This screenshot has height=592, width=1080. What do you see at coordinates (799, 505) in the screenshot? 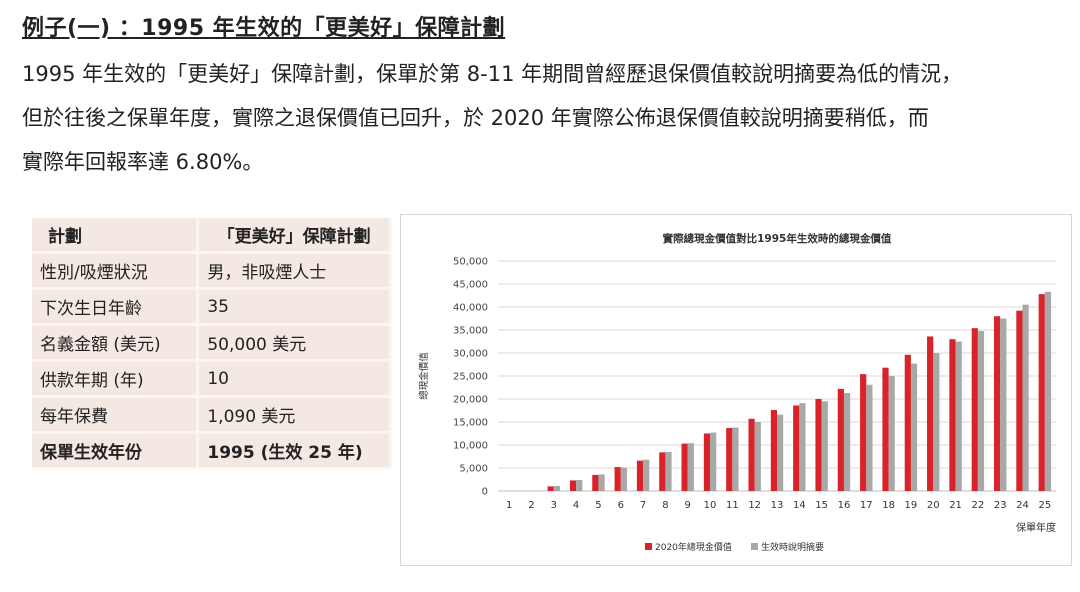
I see `x-tick-label: 14` at bounding box center [799, 505].